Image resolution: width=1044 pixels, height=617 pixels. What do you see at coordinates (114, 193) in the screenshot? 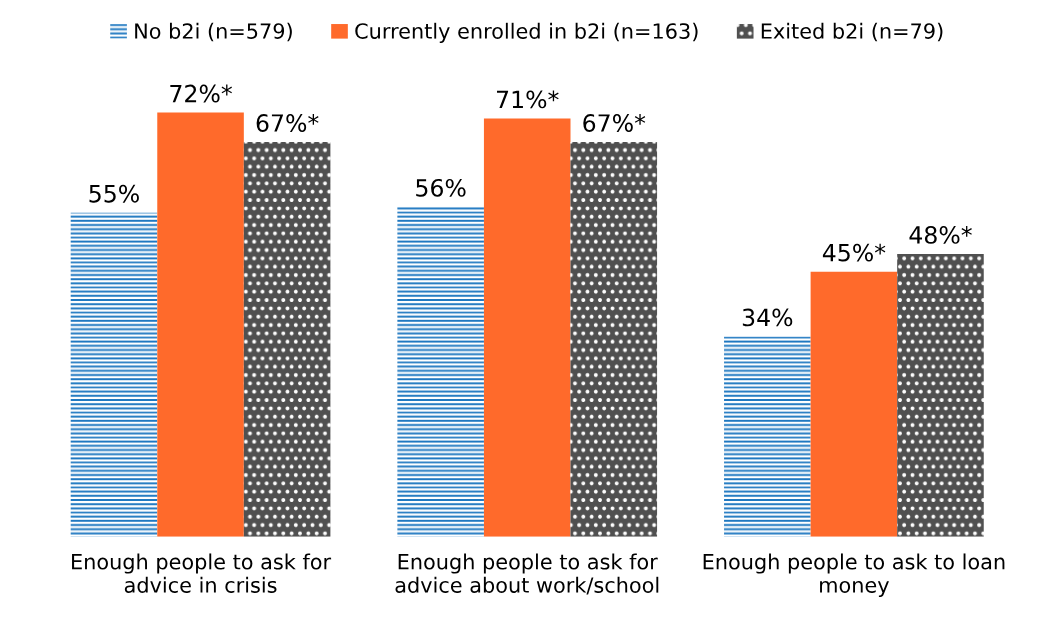
I see `data-label: 55%` at bounding box center [114, 193].